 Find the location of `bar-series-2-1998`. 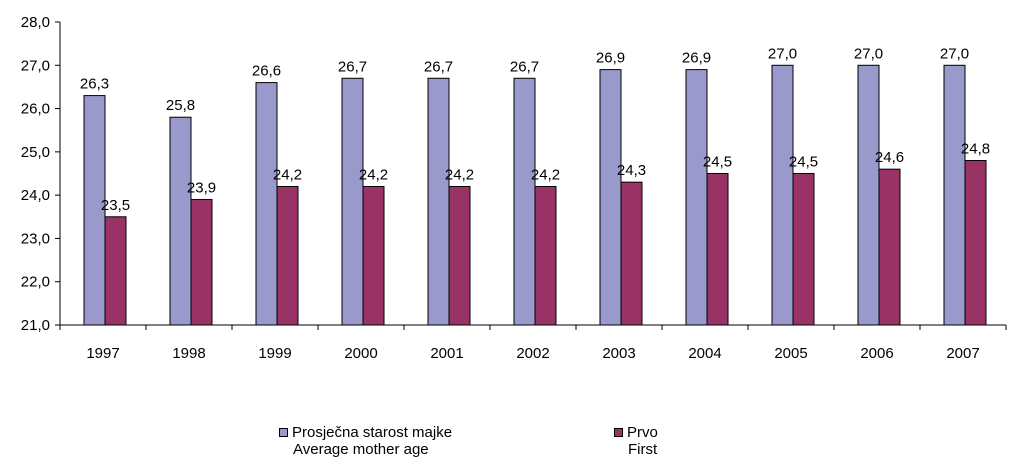

bar-series-2-1998 is located at coordinates (201, 262).